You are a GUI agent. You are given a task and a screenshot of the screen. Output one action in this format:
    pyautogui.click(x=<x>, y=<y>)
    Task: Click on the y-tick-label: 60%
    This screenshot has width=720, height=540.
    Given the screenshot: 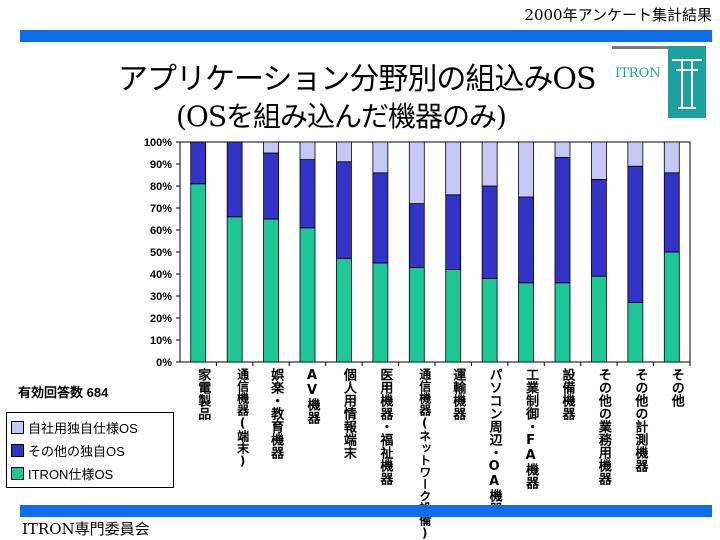 What is the action you would take?
    pyautogui.click(x=161, y=231)
    